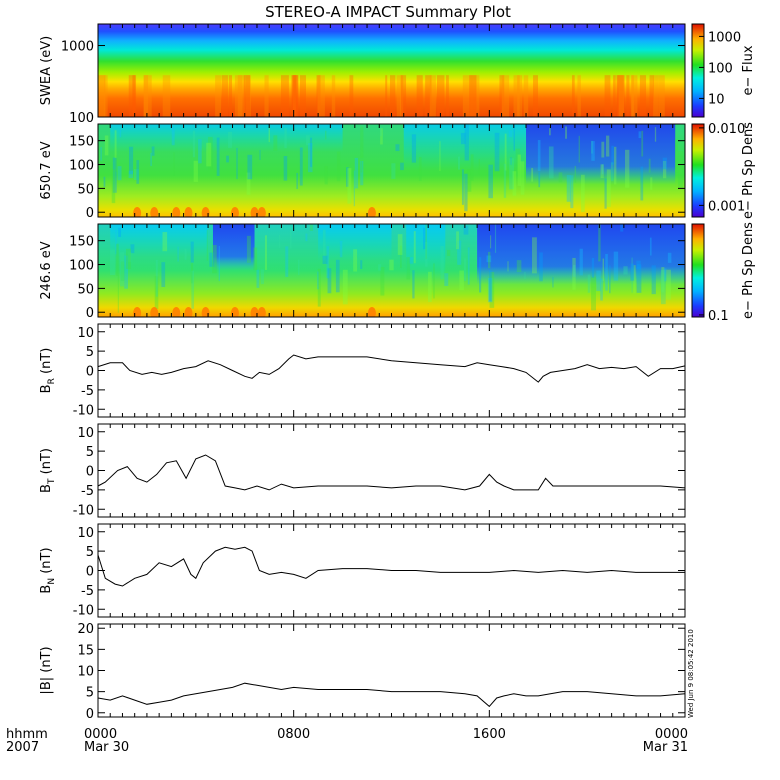 Image resolution: width=780 pixels, height=780 pixels. What do you see at coordinates (85, 289) in the screenshot?
I see `y-tick-label: 50` at bounding box center [85, 289].